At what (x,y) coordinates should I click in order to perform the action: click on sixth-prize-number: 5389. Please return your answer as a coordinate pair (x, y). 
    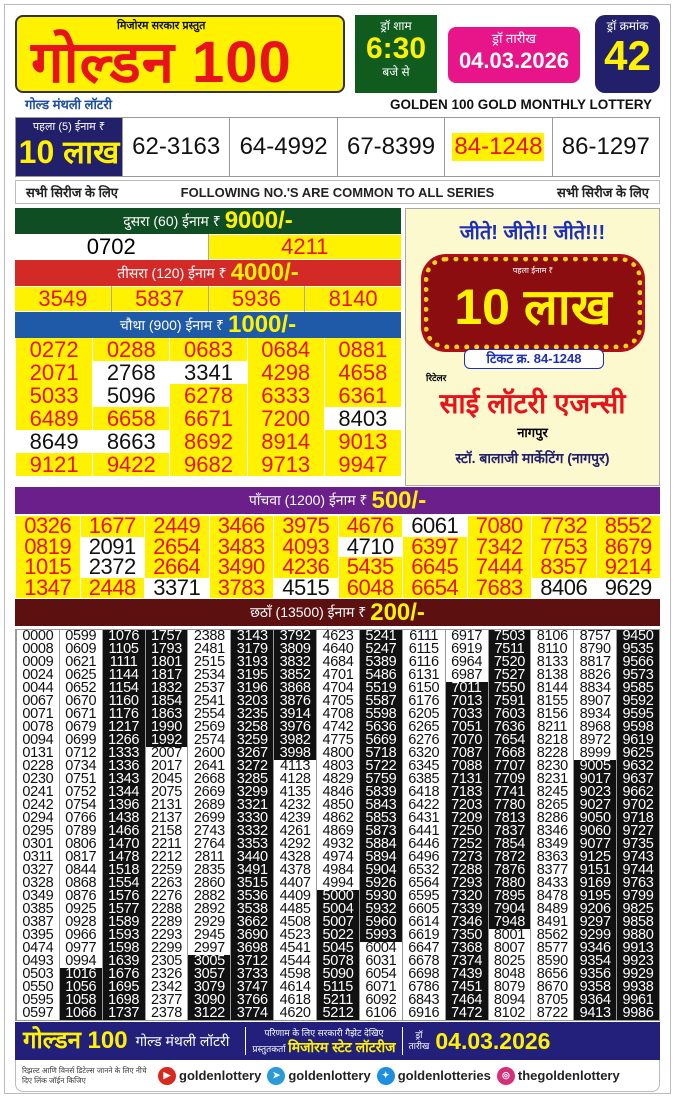
    Looking at the image, I should click on (380, 662).